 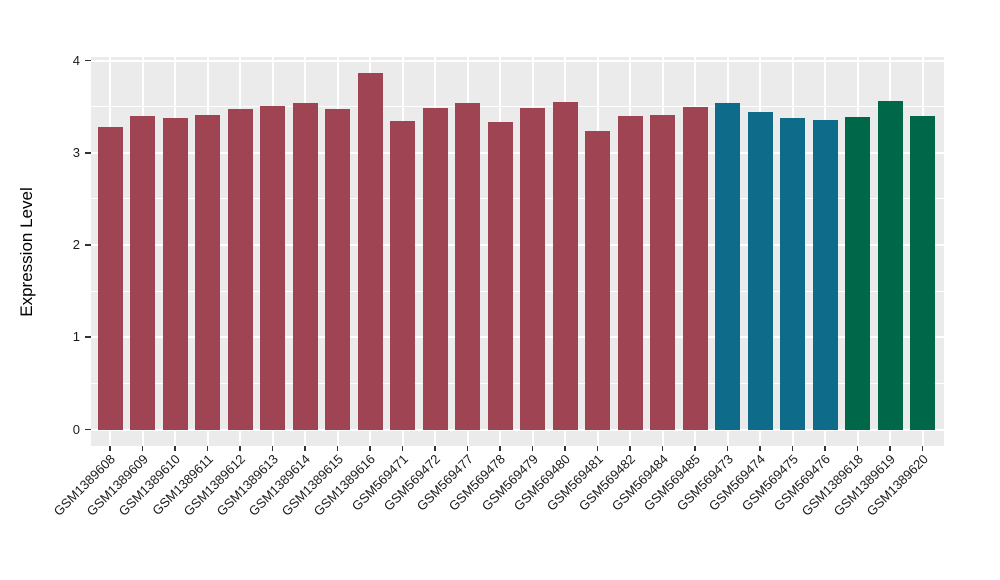 I want to click on y-tick-label: 3, so click(x=76, y=152).